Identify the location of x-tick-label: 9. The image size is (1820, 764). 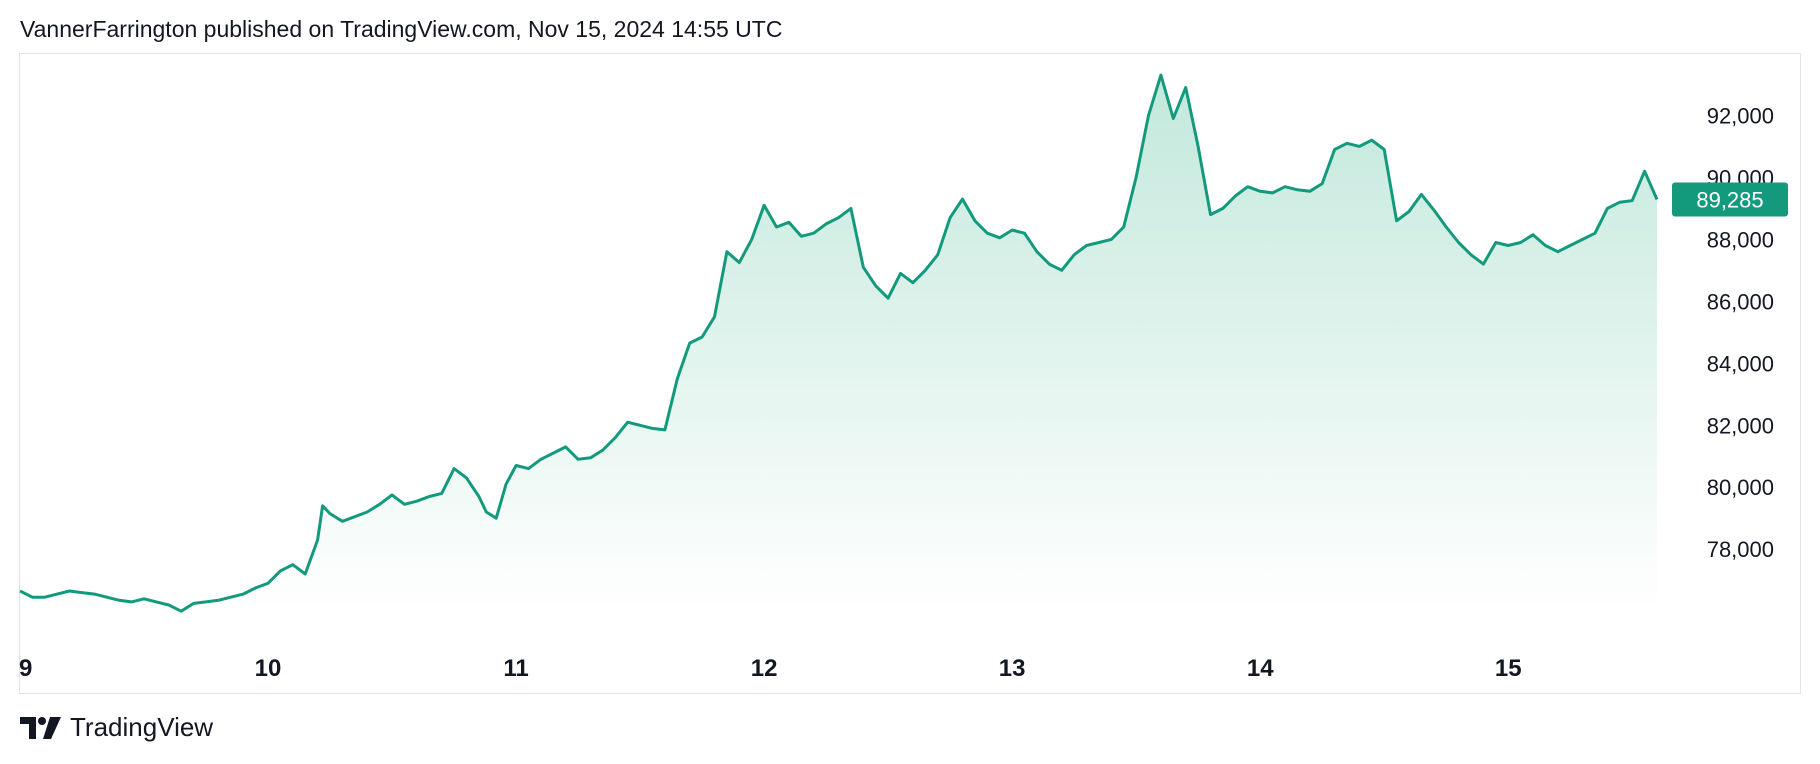
(25, 668).